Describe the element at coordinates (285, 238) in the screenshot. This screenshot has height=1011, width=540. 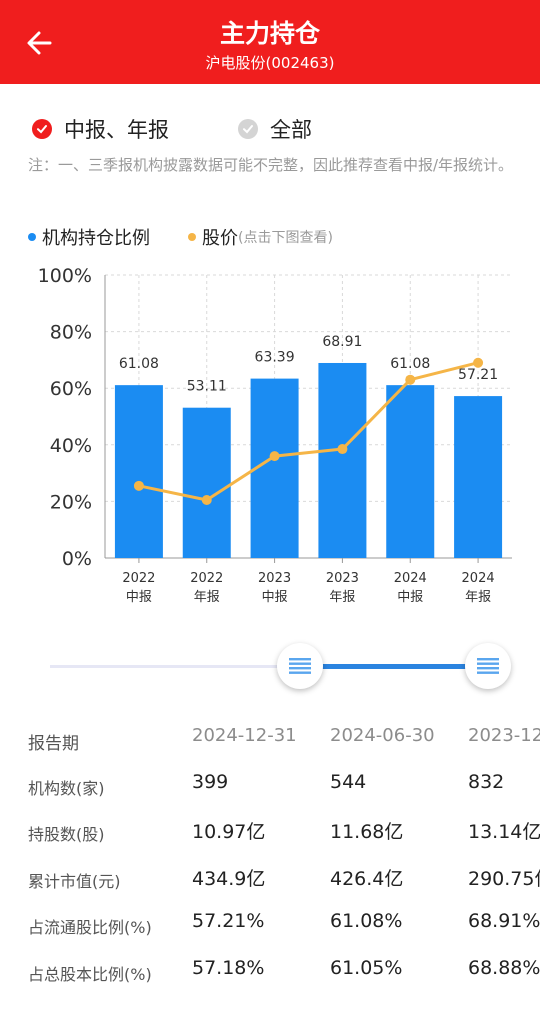
I see `legend-line-hint: (点击下图查看)` at that location.